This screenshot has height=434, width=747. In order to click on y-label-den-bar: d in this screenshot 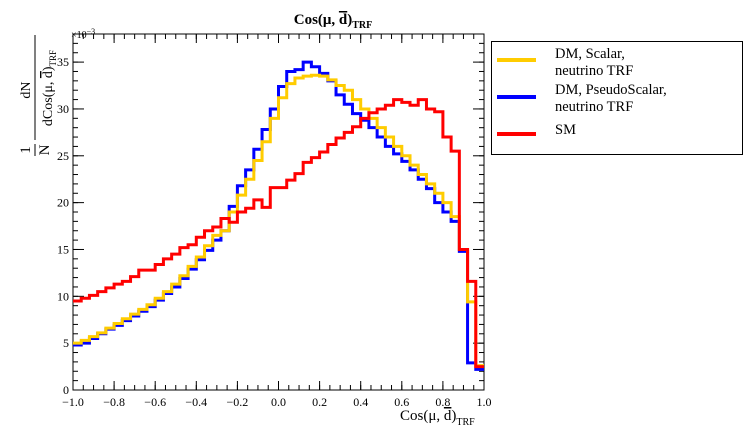, I will do `click(48, 74)`.